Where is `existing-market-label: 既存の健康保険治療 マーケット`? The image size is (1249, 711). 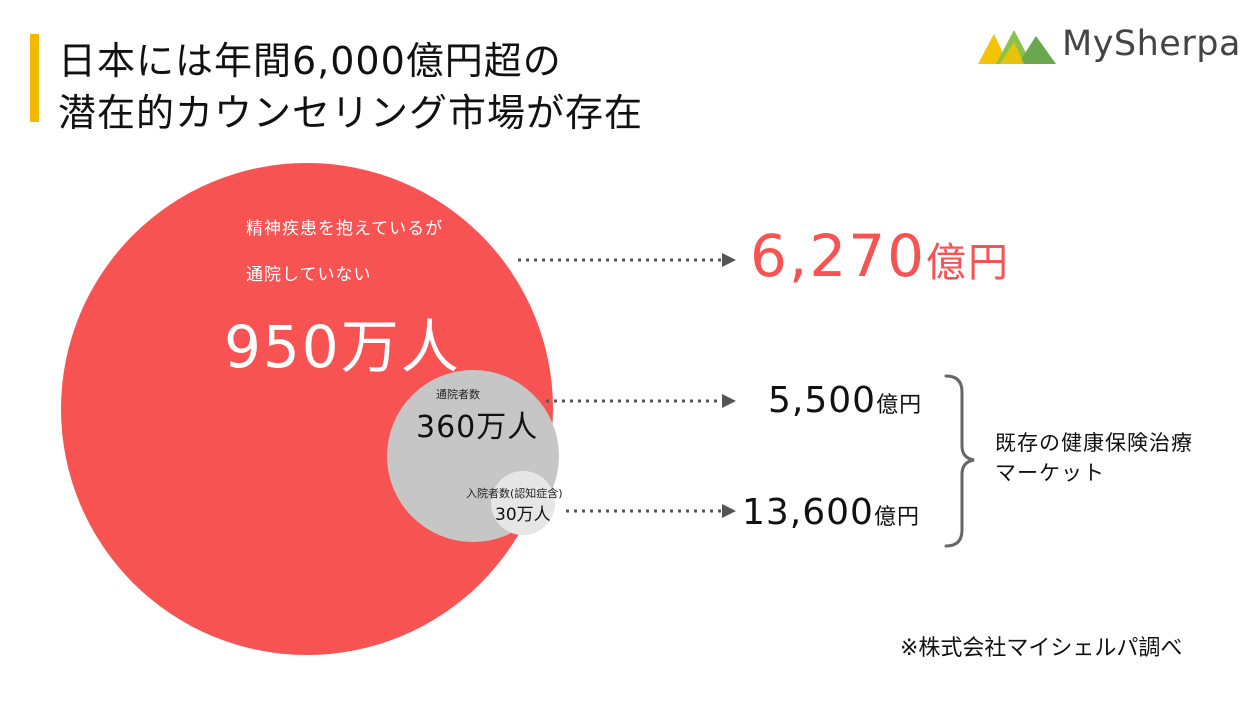
existing-market-label: 既存の健康保険治療 マーケット is located at coordinates (1094, 458).